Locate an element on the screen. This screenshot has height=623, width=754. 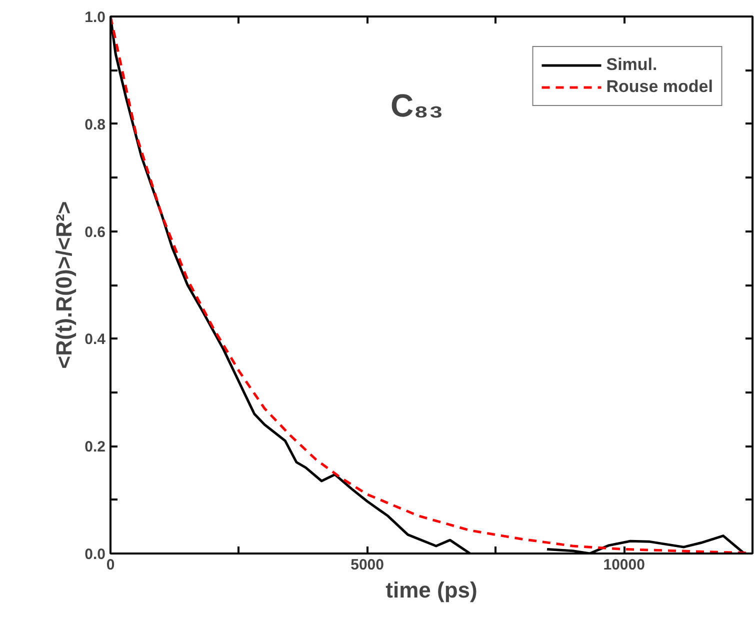
x-tick-label: 5000 is located at coordinates (367, 565).